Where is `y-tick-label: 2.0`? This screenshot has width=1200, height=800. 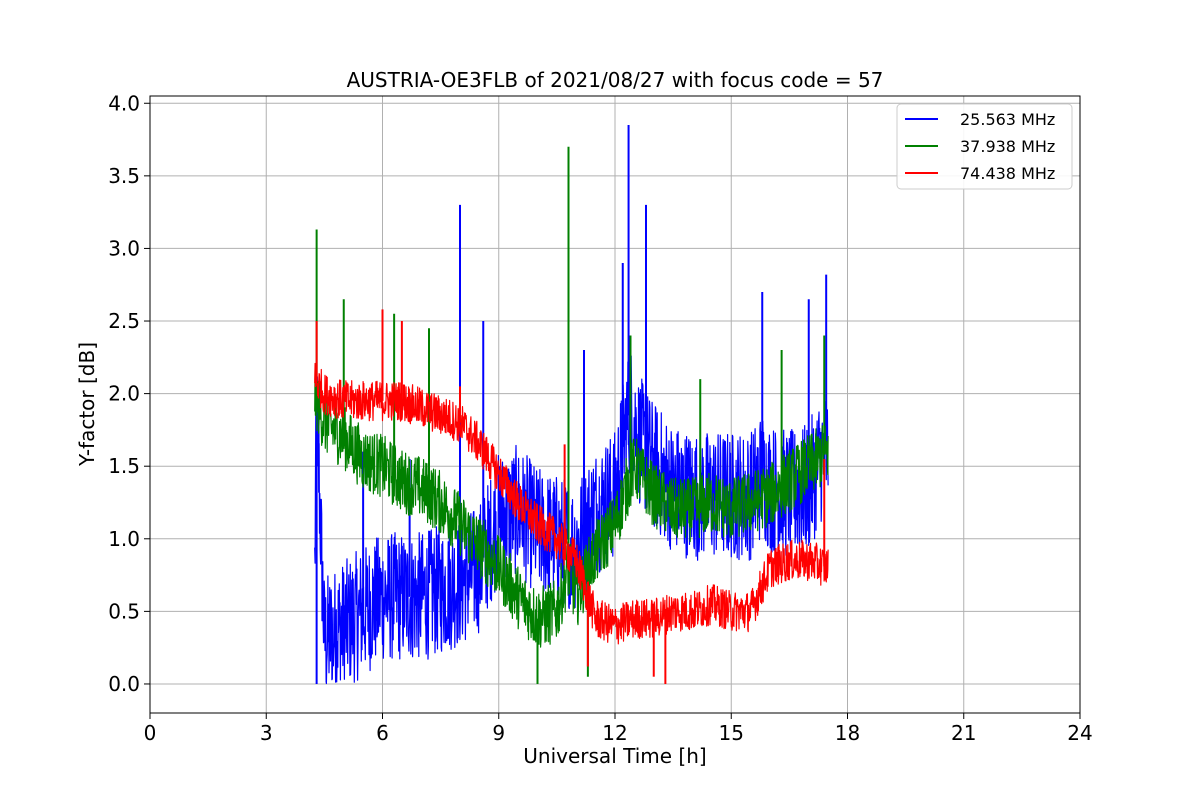
y-tick-label: 2.0 is located at coordinates (124, 394).